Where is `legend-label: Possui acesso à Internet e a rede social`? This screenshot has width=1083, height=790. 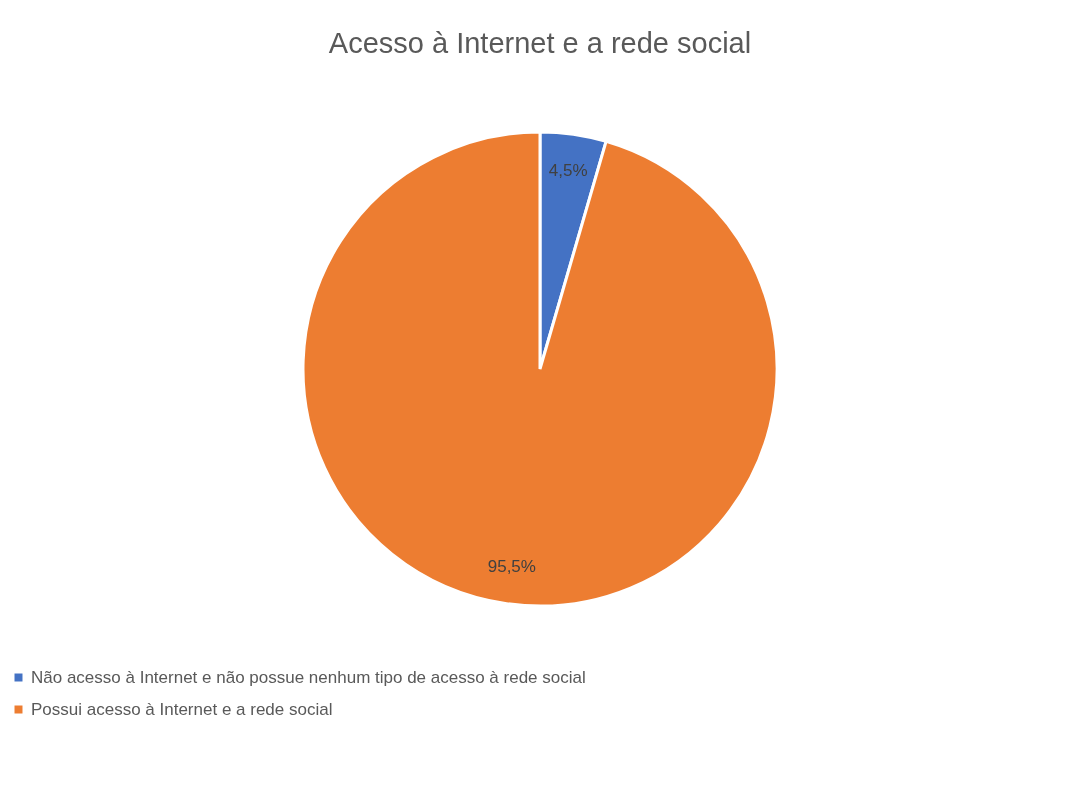 legend-label: Possui acesso à Internet e a rede social is located at coordinates (182, 709).